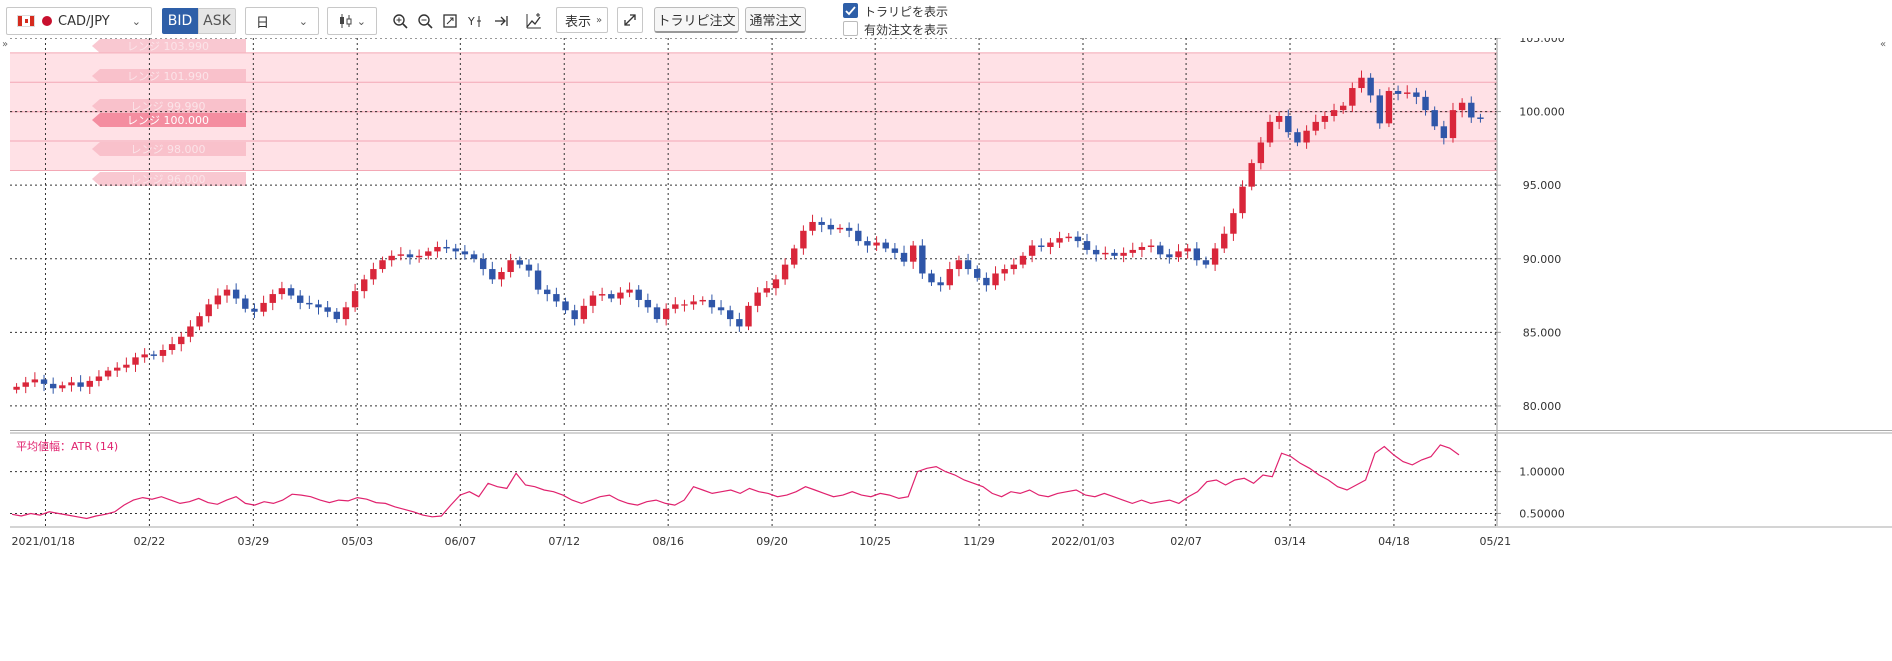  Describe the element at coordinates (599, 20) in the screenshot. I see `double-chevron-down-icon: »` at that location.